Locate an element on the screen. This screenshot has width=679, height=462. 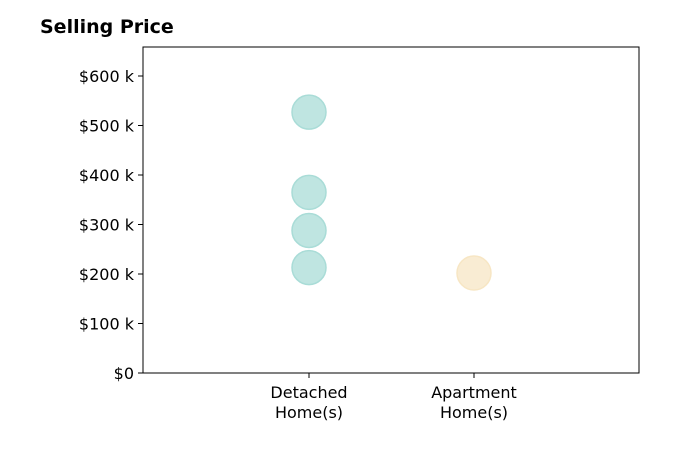
x-tick-label: Detached is located at coordinates (308, 392).